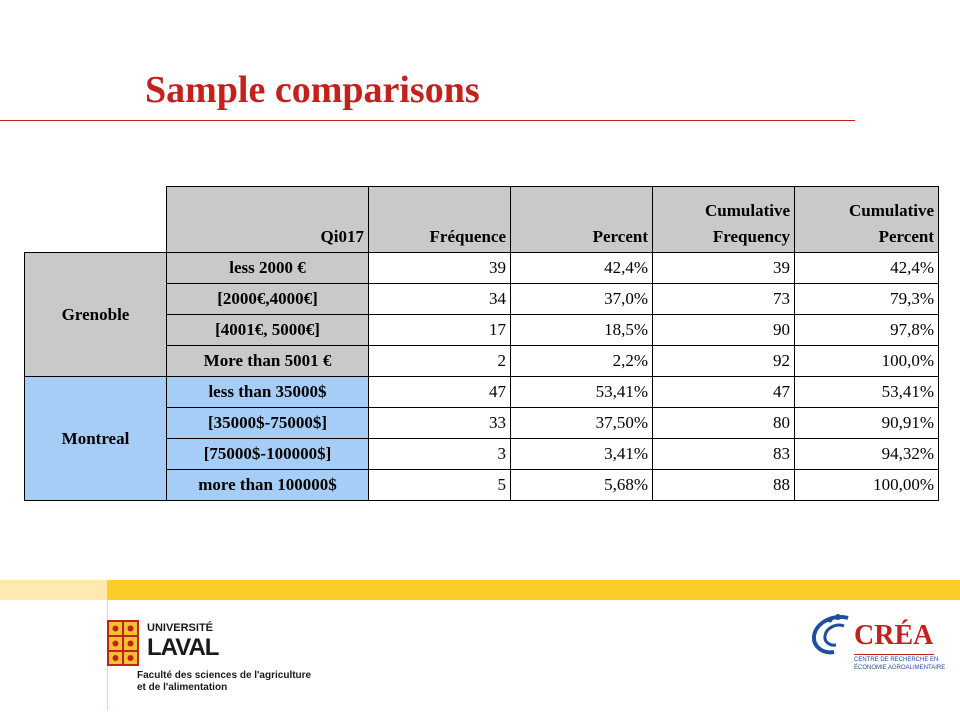 The height and width of the screenshot is (720, 960). Describe the element at coordinates (439, 392) in the screenshot. I see `frequency-cell: 47` at that location.